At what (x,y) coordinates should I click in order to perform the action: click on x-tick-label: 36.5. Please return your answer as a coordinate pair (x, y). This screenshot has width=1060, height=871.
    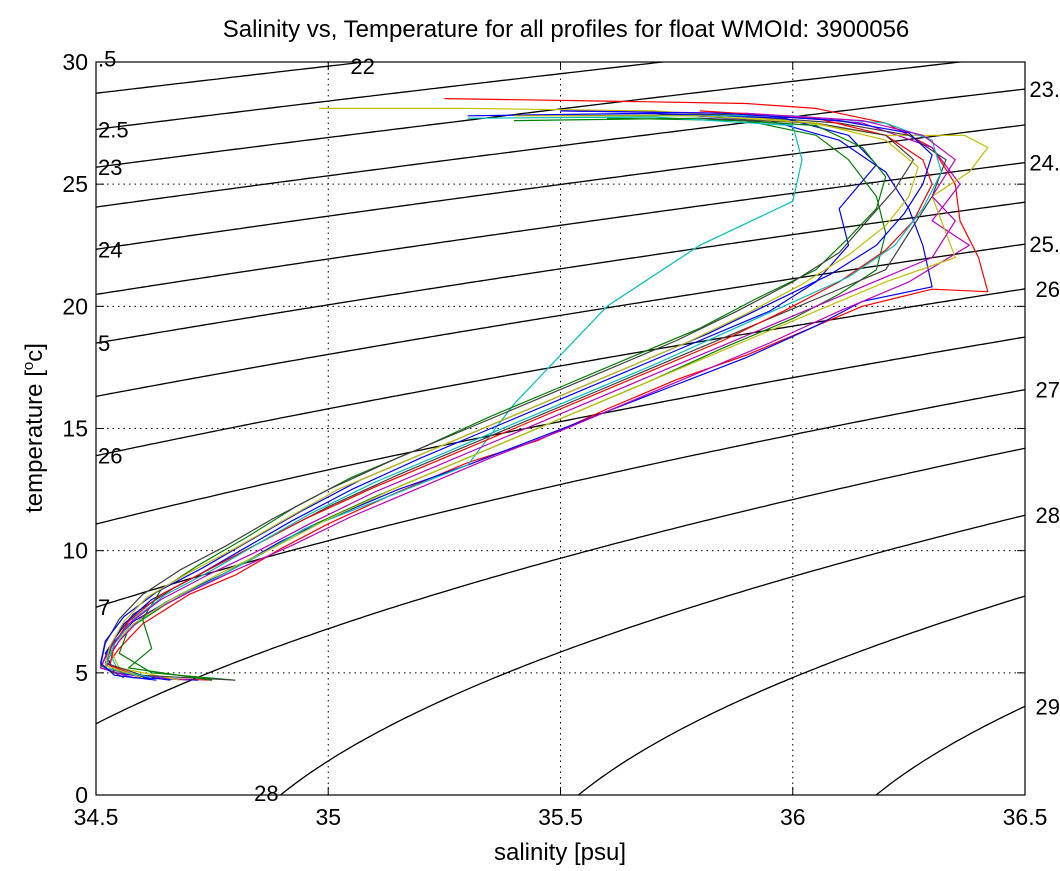
    Looking at the image, I should click on (1025, 817).